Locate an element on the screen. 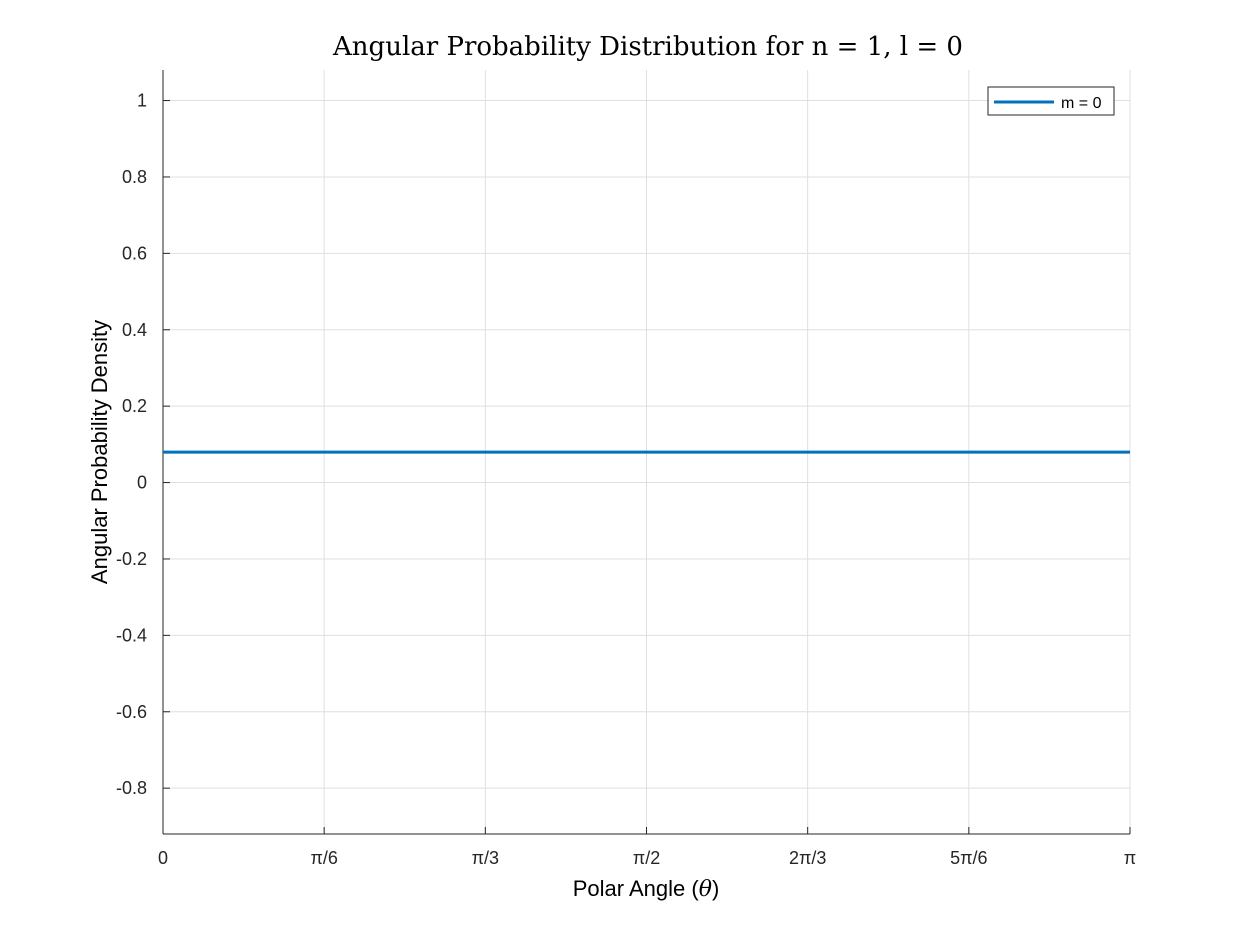  legend-label: m = 0 is located at coordinates (1081, 103).